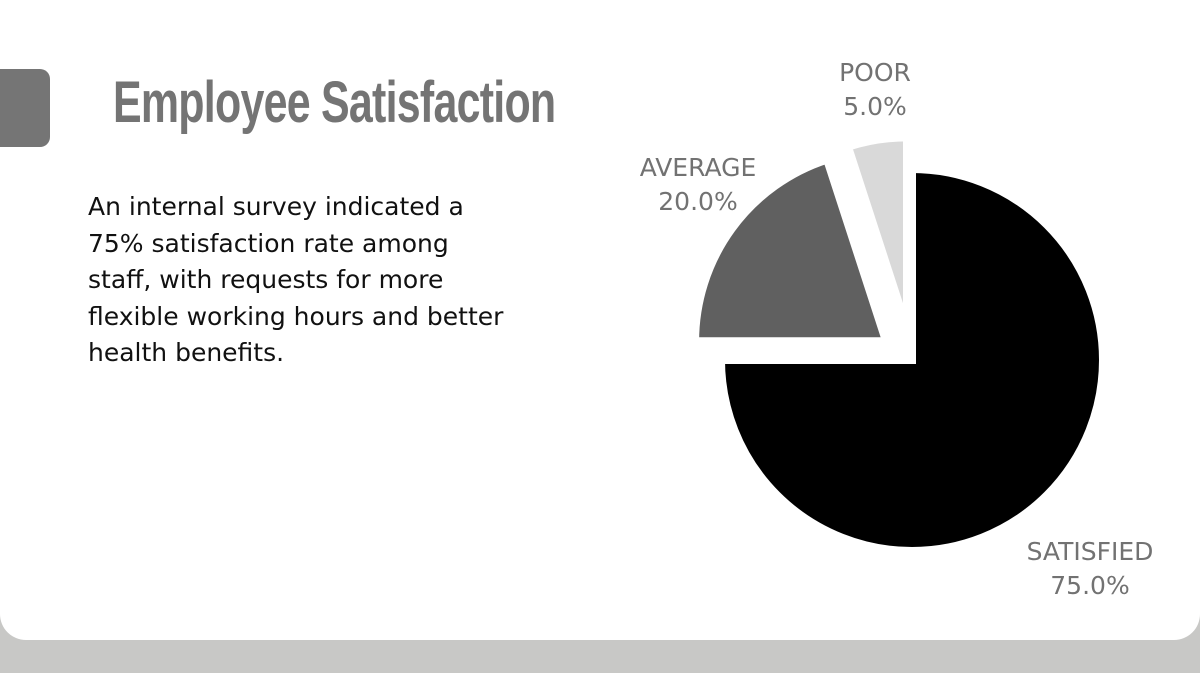  I want to click on accent-tab, so click(25, 108).